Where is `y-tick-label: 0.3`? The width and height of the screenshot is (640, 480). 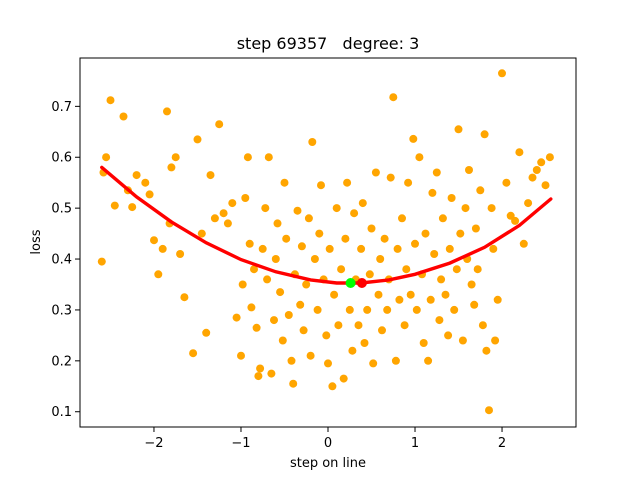
y-tick-label: 0.3 is located at coordinates (61, 310).